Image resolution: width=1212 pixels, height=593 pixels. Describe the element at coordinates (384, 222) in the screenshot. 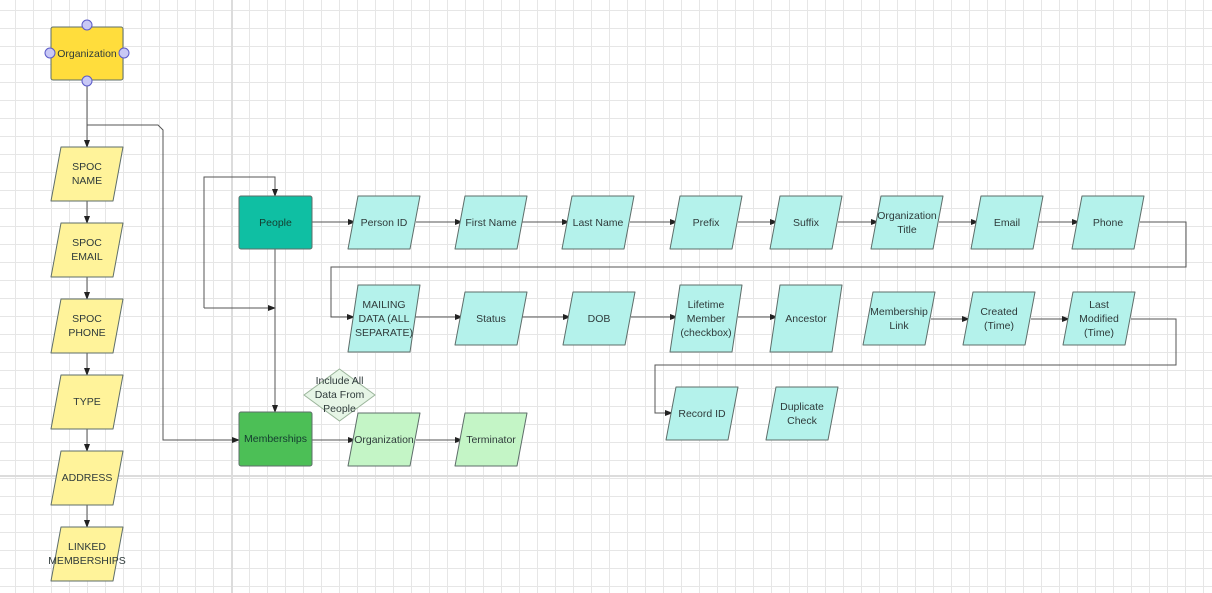

I see `person-id-parallelogram` at that location.